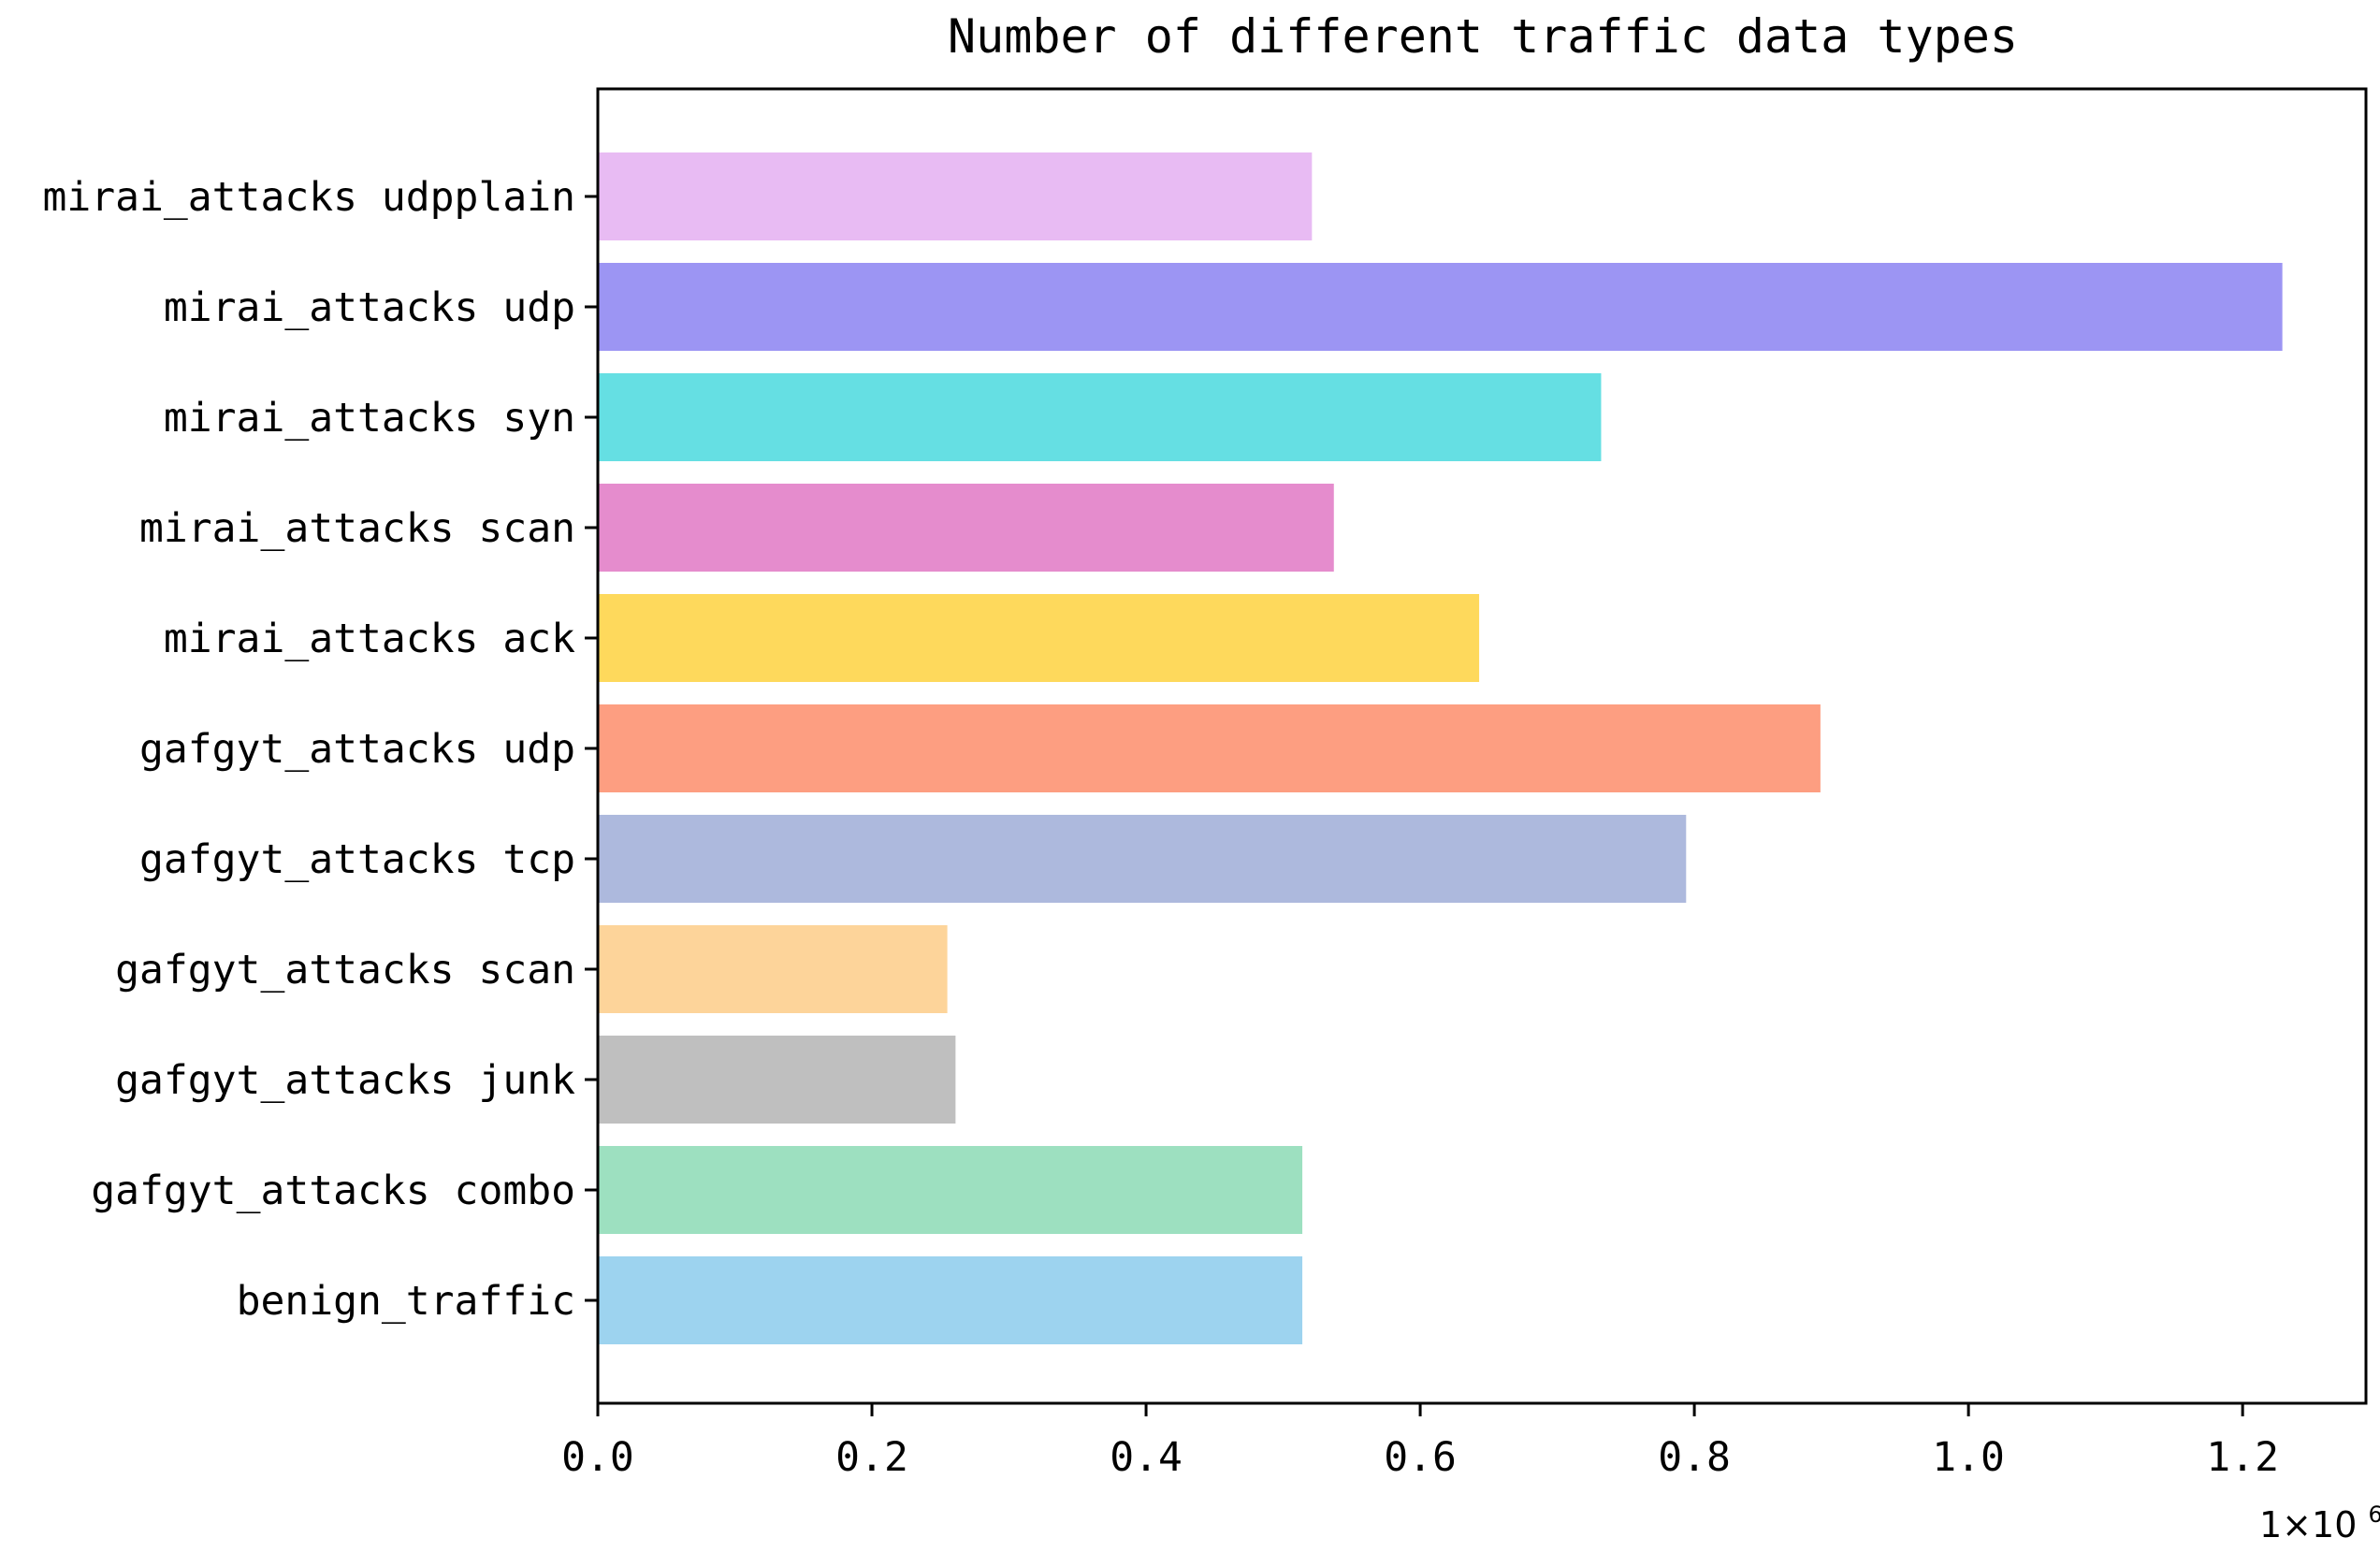 Image resolution: width=2380 pixels, height=1552 pixels. I want to click on y-tick-label-gafgyt-attacks-udp: gafgyt_attacks udp, so click(357, 749).